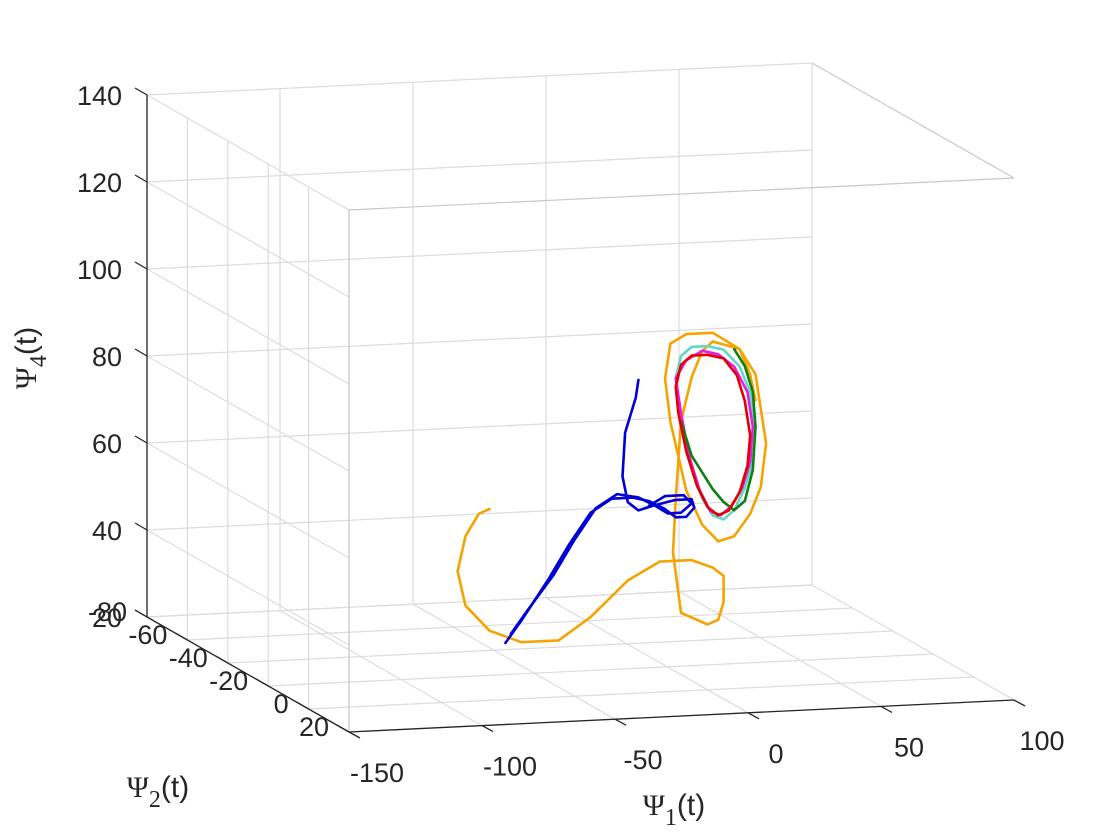 The image size is (1120, 840). Describe the element at coordinates (281, 704) in the screenshot. I see `y-tick-label: 0` at that location.